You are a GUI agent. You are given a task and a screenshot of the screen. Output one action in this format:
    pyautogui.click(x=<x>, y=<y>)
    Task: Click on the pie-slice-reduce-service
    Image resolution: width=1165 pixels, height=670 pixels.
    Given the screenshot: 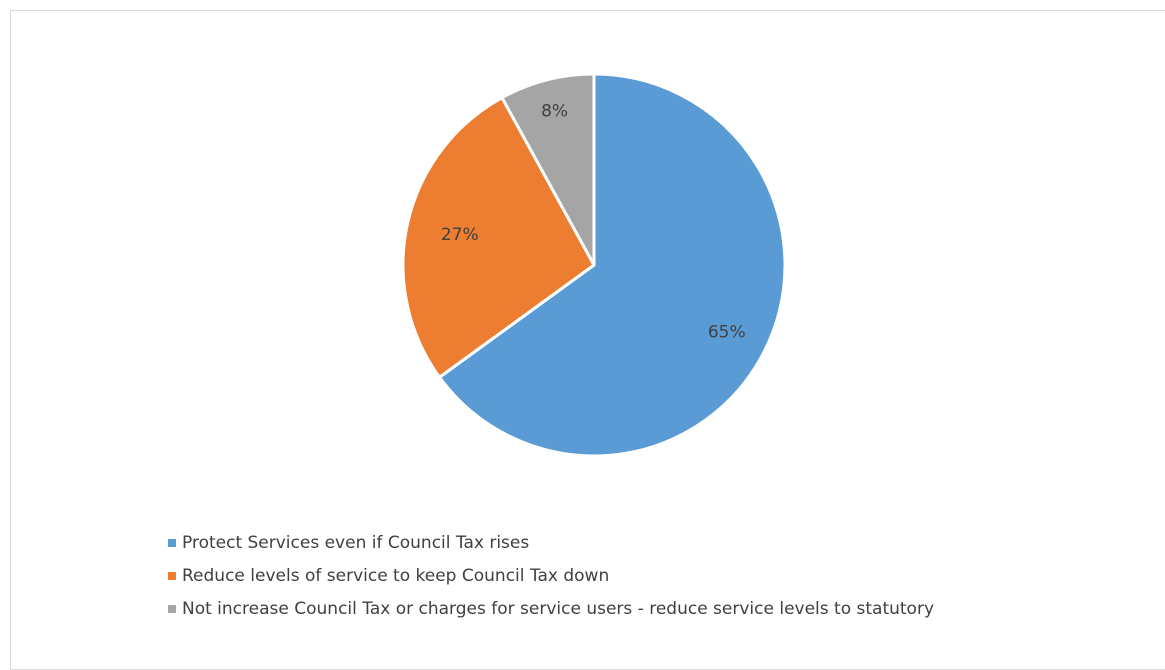 What is the action you would take?
    pyautogui.click(x=498, y=237)
    